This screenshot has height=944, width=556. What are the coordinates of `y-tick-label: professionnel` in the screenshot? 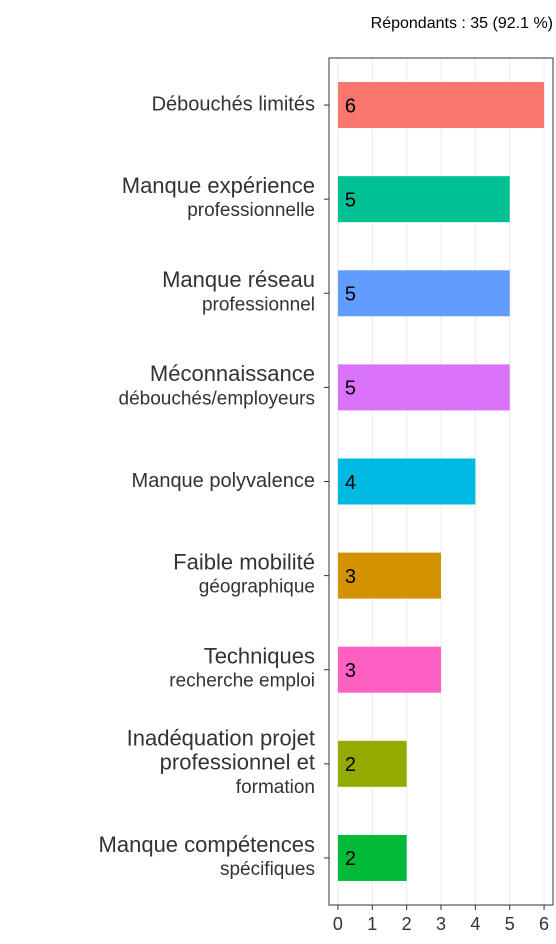 It's located at (258, 304).